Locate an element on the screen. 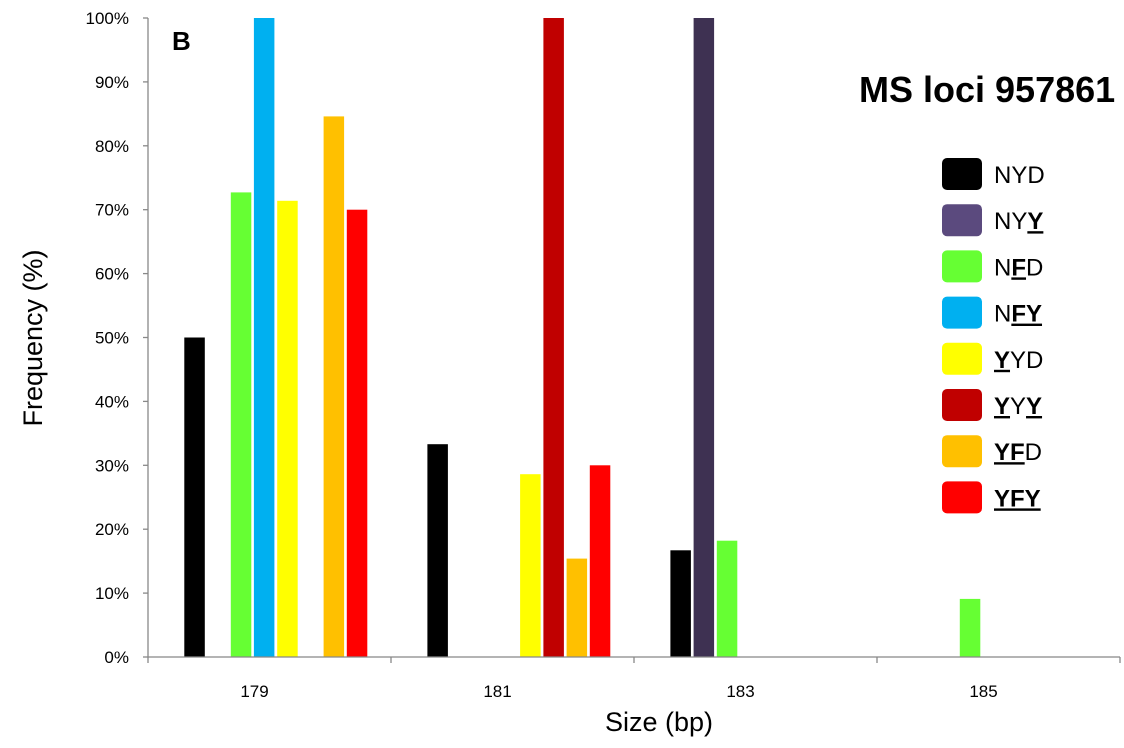  x-tick-label-181: 181 is located at coordinates (497, 691).